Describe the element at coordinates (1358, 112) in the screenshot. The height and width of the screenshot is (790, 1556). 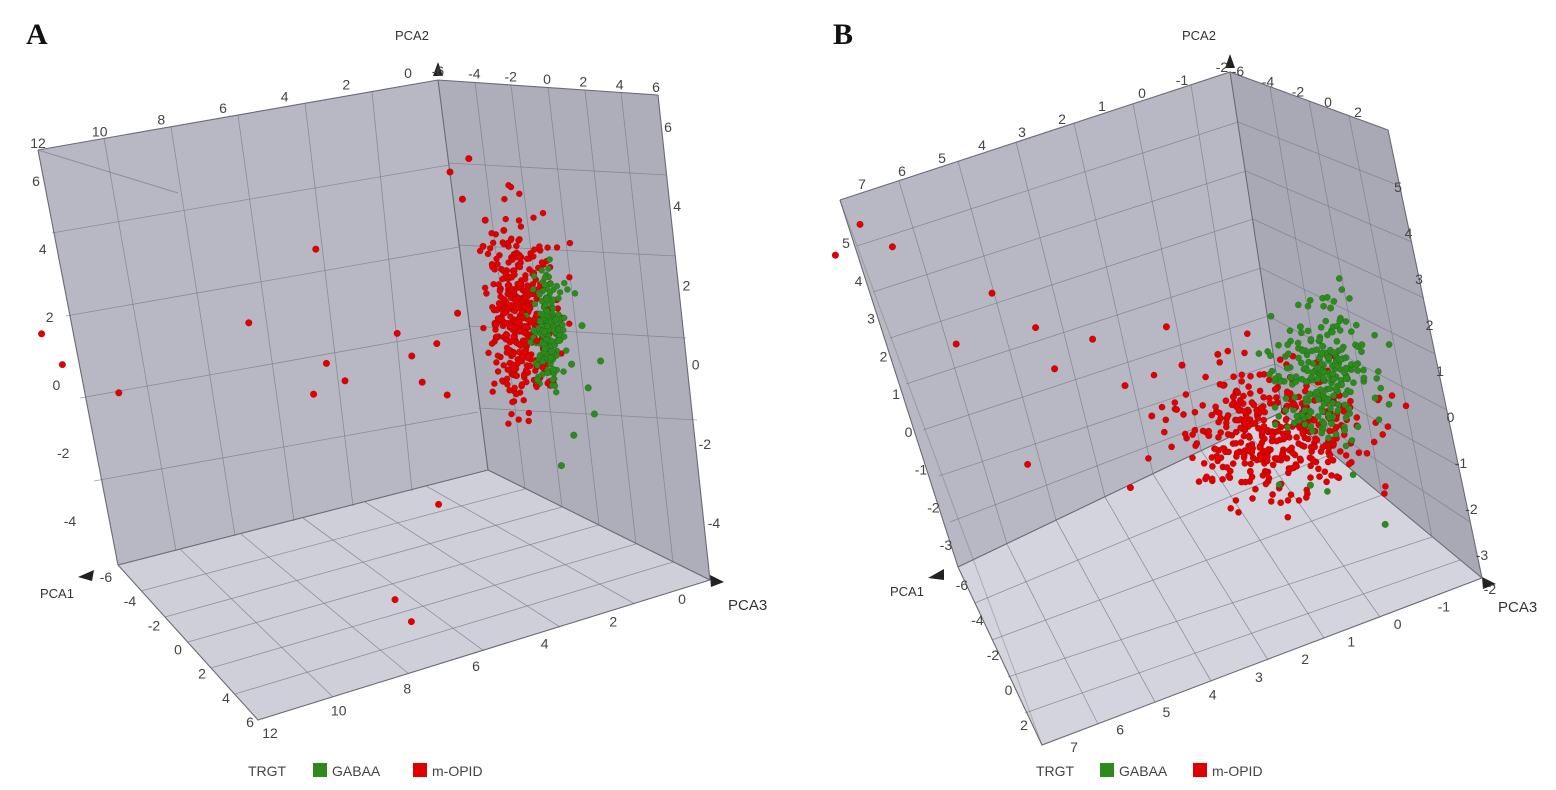
I see `b-pca3-top-tick-4: 2` at that location.